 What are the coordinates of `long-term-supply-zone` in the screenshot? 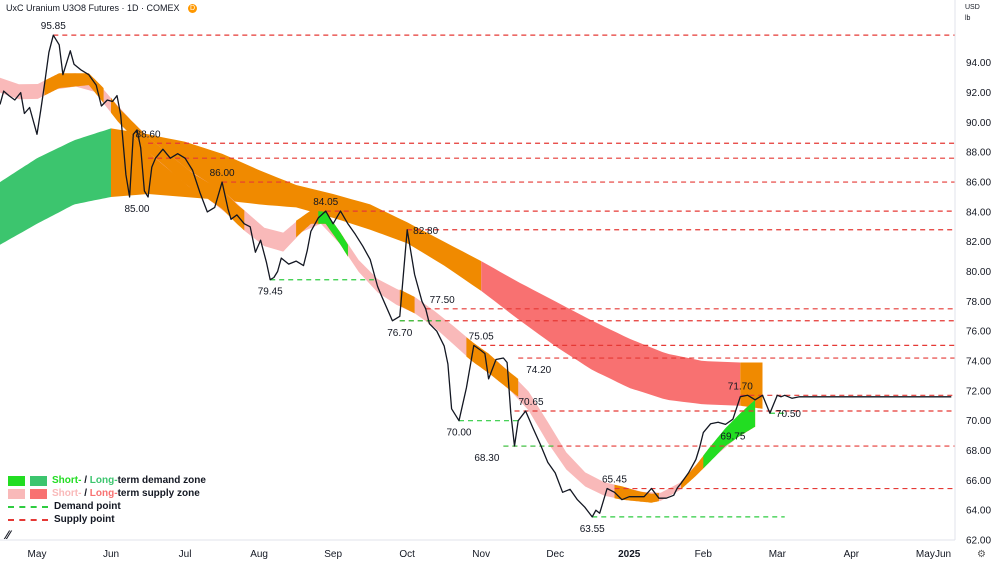 It's located at (611, 333).